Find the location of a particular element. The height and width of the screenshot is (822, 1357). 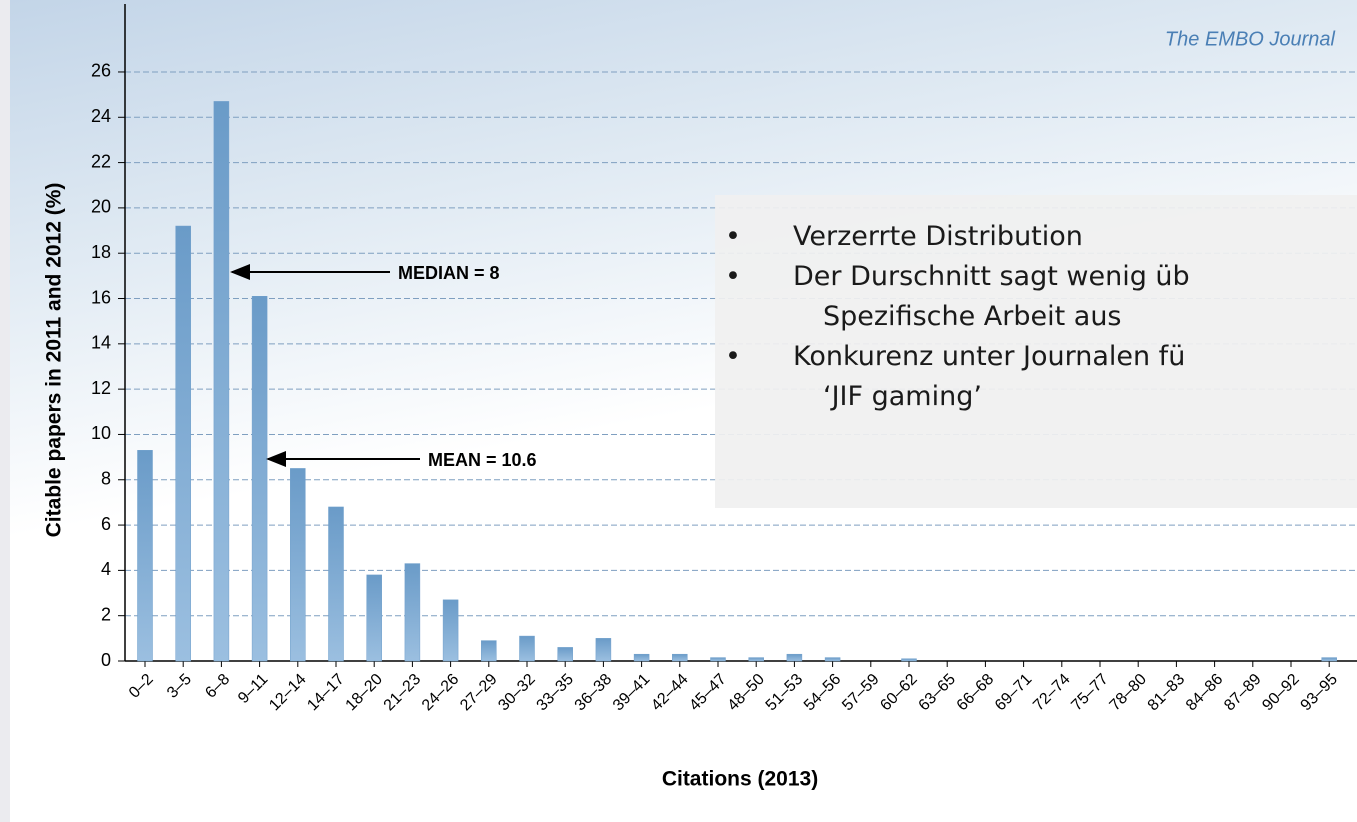

note-row: • Der Durschnitt sagt wenig üb is located at coordinates (1036, 277).